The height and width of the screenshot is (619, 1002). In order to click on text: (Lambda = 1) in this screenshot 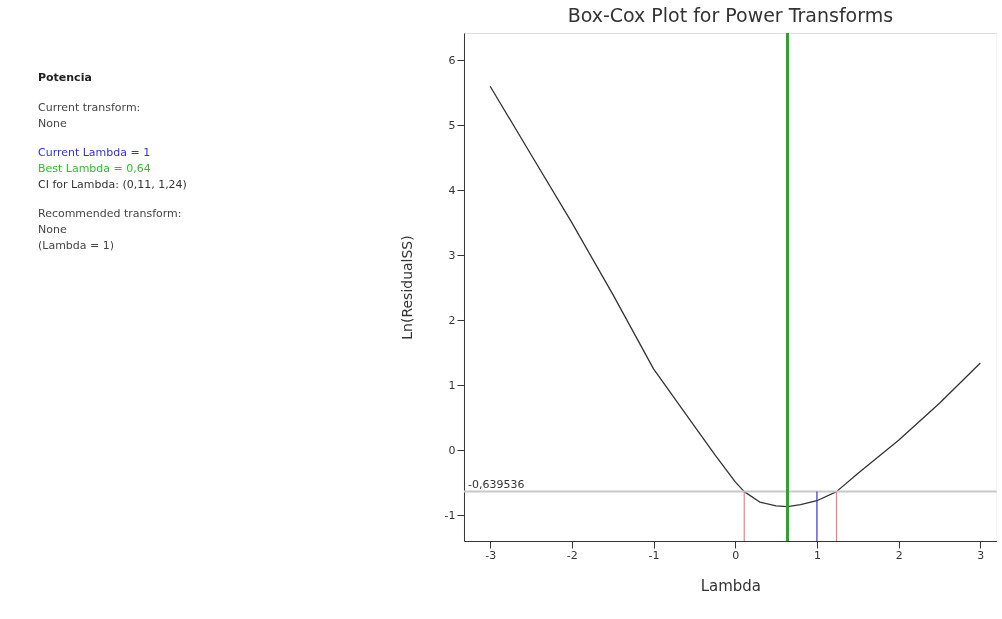, I will do `click(76, 245)`.